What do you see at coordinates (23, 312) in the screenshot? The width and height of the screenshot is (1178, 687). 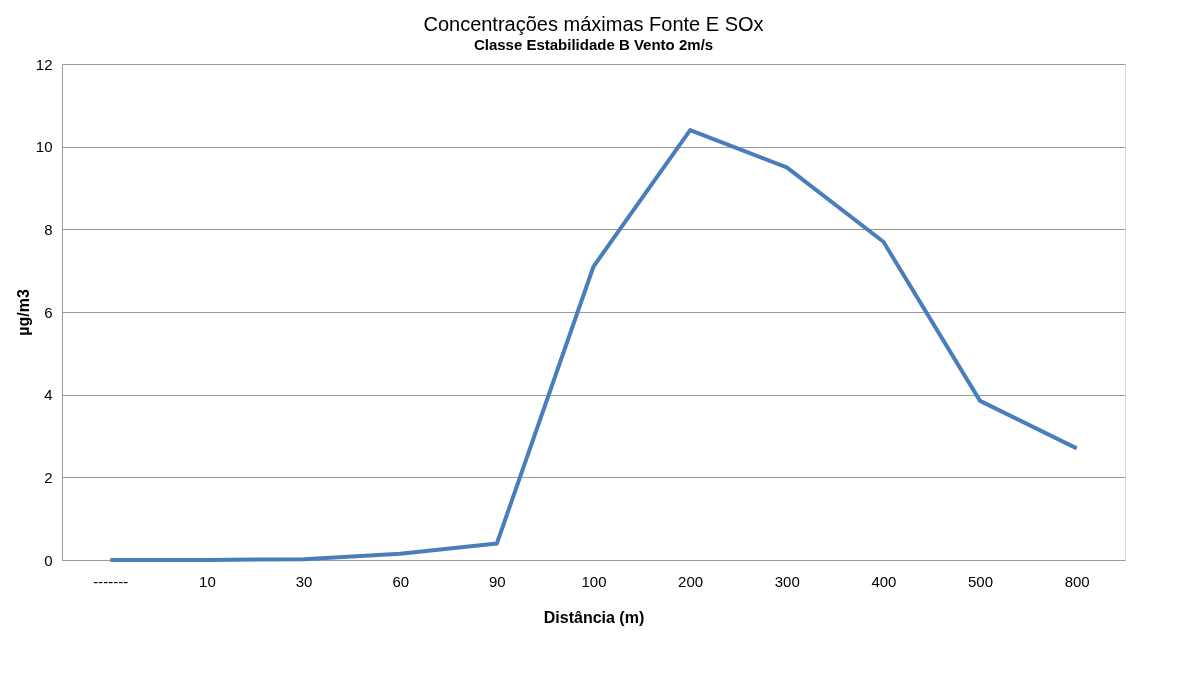 I see `y-axis-title: µg/m3` at bounding box center [23, 312].